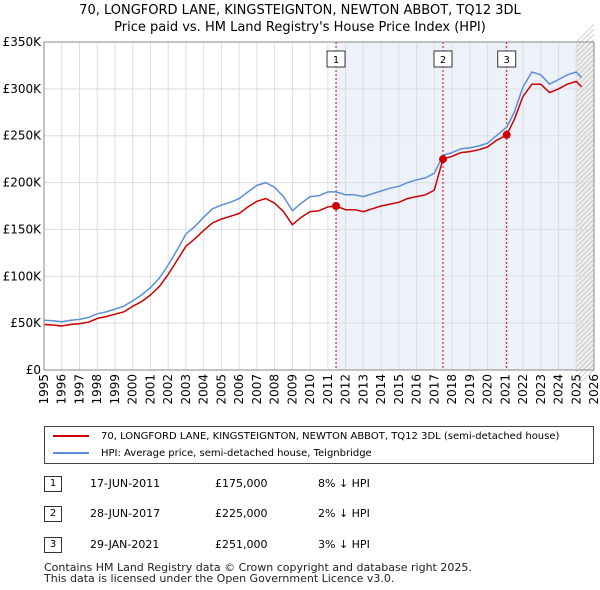  I want to click on y-tick-label: £150K, so click(23, 229).